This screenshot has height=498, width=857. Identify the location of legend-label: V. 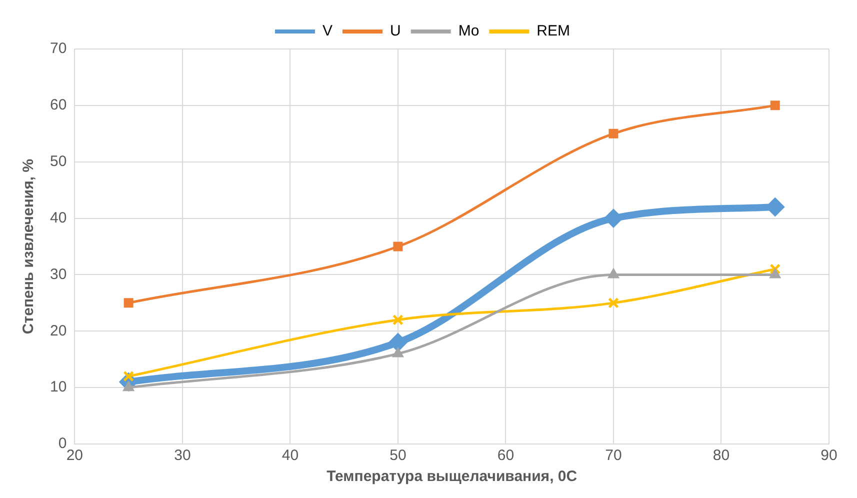
(327, 31).